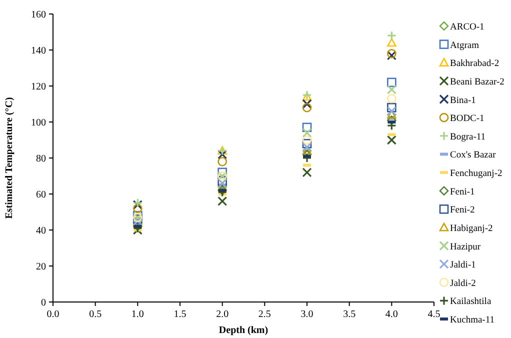  What do you see at coordinates (468, 137) in the screenshot?
I see `legend-label: Bogra-11` at bounding box center [468, 137].